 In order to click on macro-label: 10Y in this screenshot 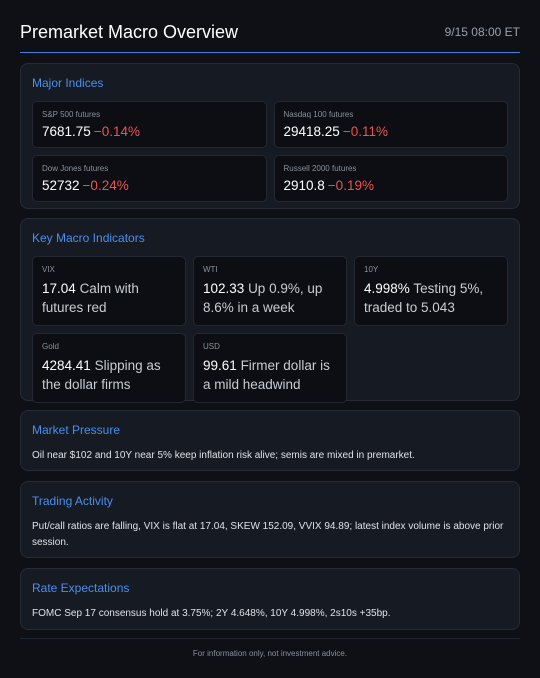, I will do `click(371, 269)`.